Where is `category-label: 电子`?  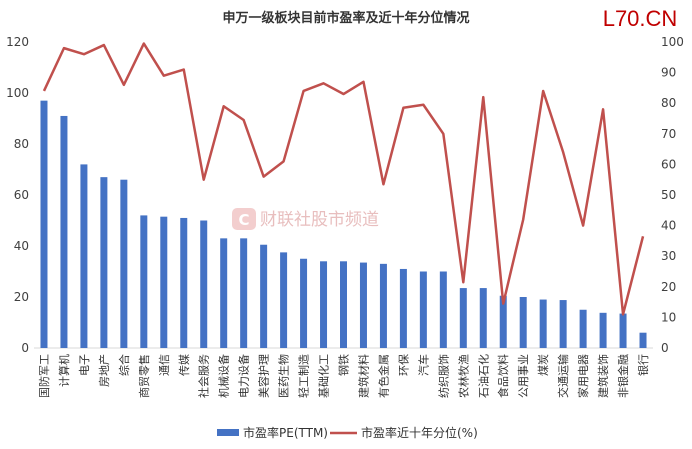
category-label: 电子 is located at coordinates (84, 365).